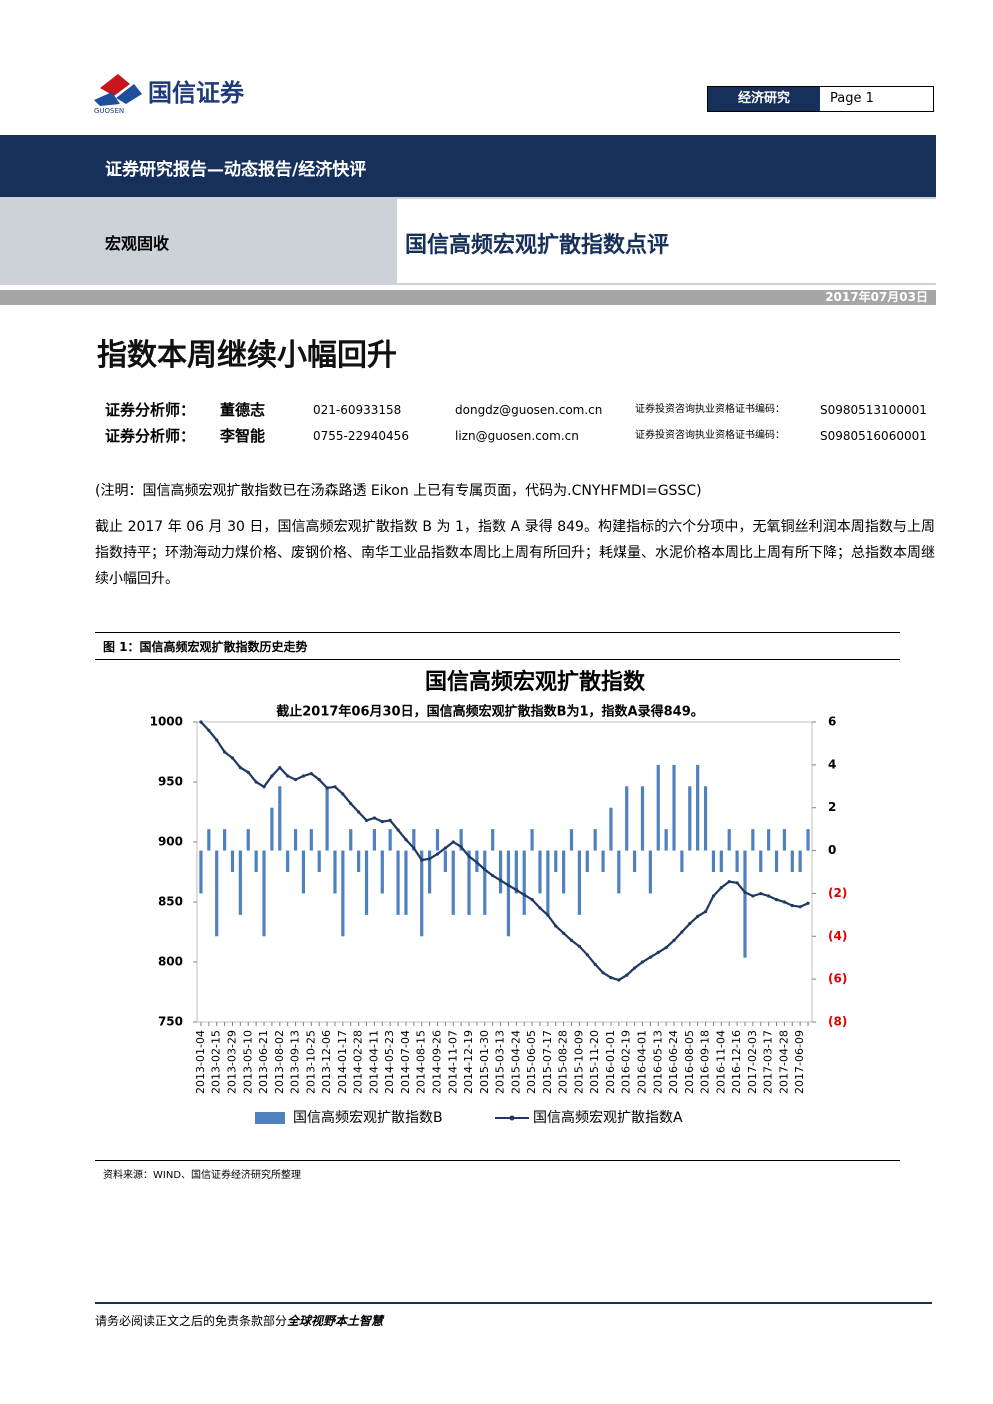 This screenshot has width=993, height=1404. I want to click on legend-label: 国信高频宏观扩散指数A, so click(608, 1117).